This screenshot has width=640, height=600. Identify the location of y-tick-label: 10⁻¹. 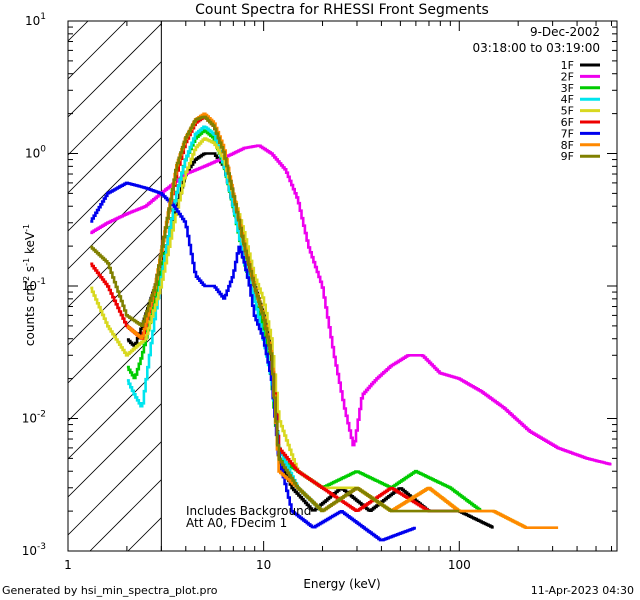
(34, 285).